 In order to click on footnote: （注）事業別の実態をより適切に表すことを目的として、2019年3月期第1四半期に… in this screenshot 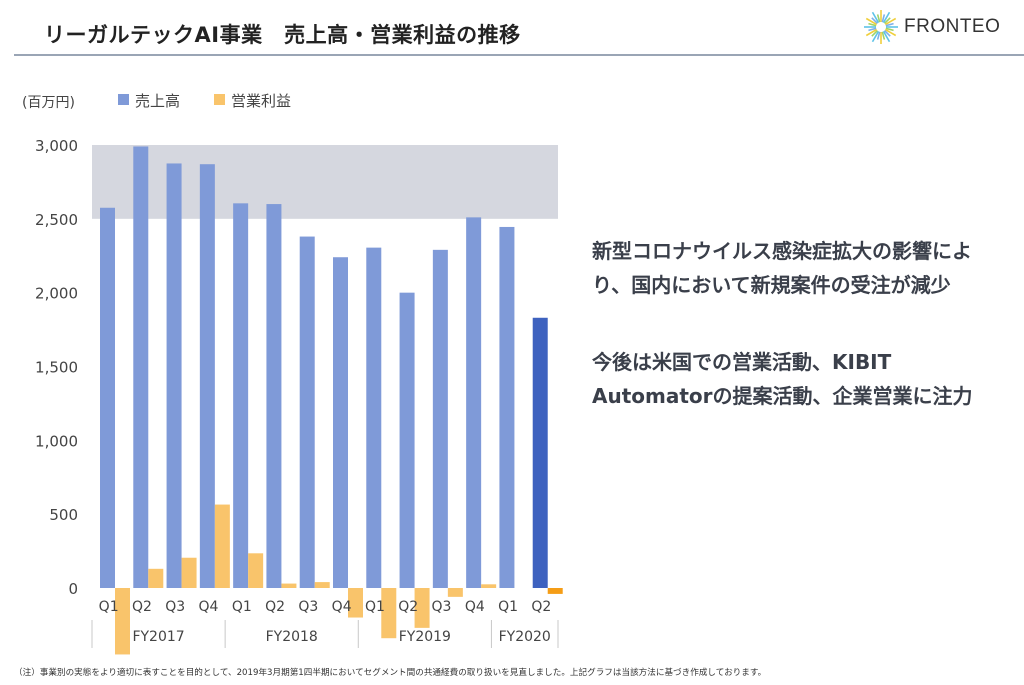, I will do `click(390, 673)`.